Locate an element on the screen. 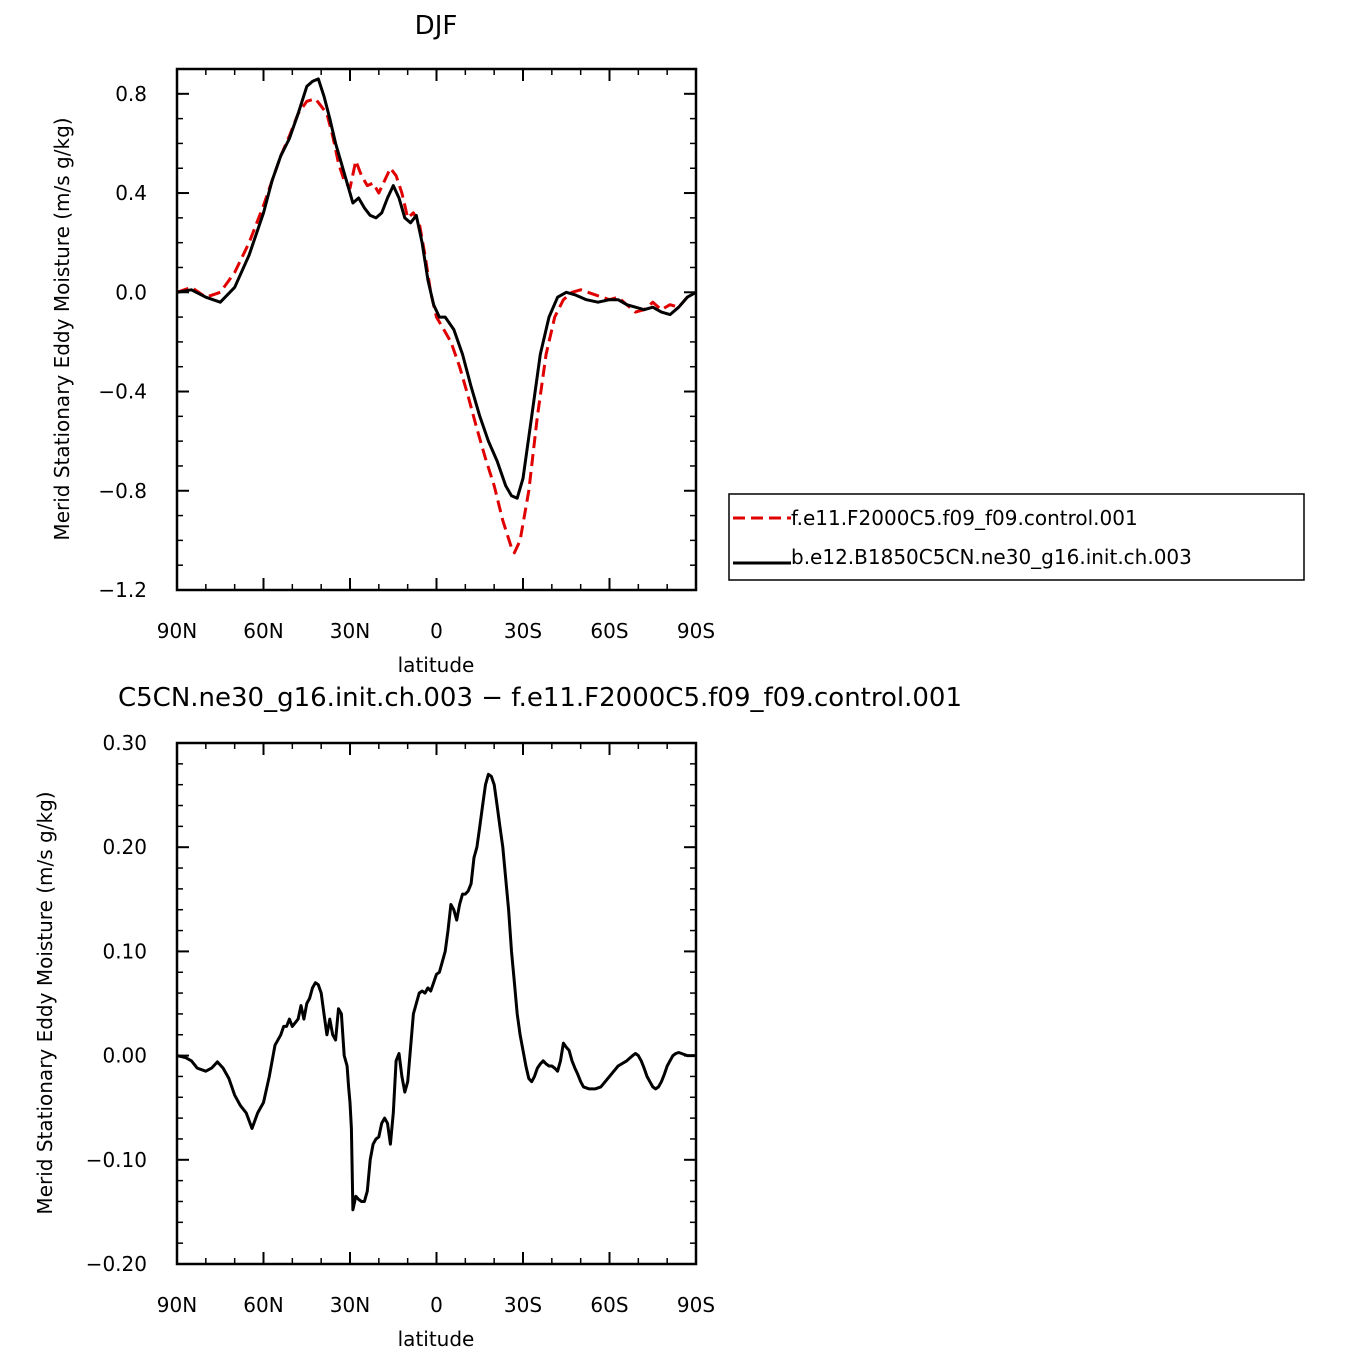 This screenshot has width=1355, height=1358. y-tick-label: −0.8 is located at coordinates (122, 491).